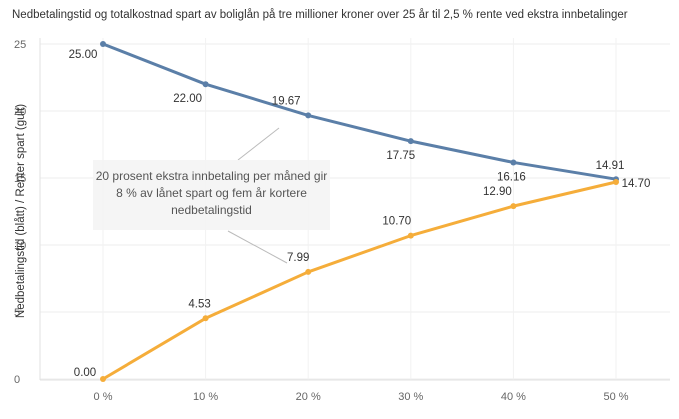 This screenshot has height=419, width=679. I want to click on data-label: 0.00, so click(85, 373).